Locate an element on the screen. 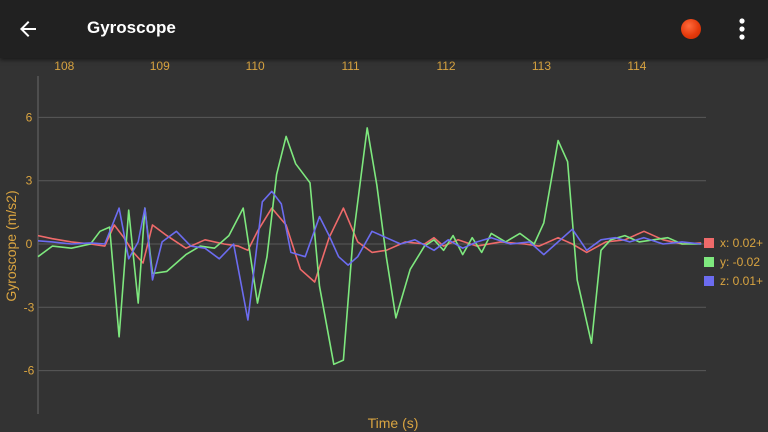 Image resolution: width=768 pixels, height=432 pixels. page-title: Gyroscope is located at coordinates (131, 27).